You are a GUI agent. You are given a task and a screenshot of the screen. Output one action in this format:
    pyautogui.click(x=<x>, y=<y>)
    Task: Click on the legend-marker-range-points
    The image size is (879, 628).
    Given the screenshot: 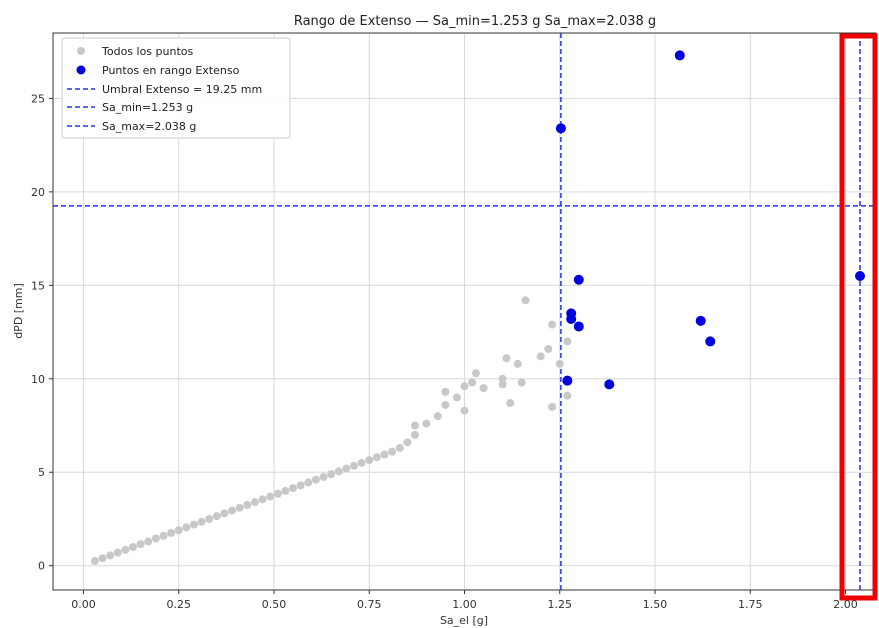 What is the action you would take?
    pyautogui.click(x=81, y=70)
    